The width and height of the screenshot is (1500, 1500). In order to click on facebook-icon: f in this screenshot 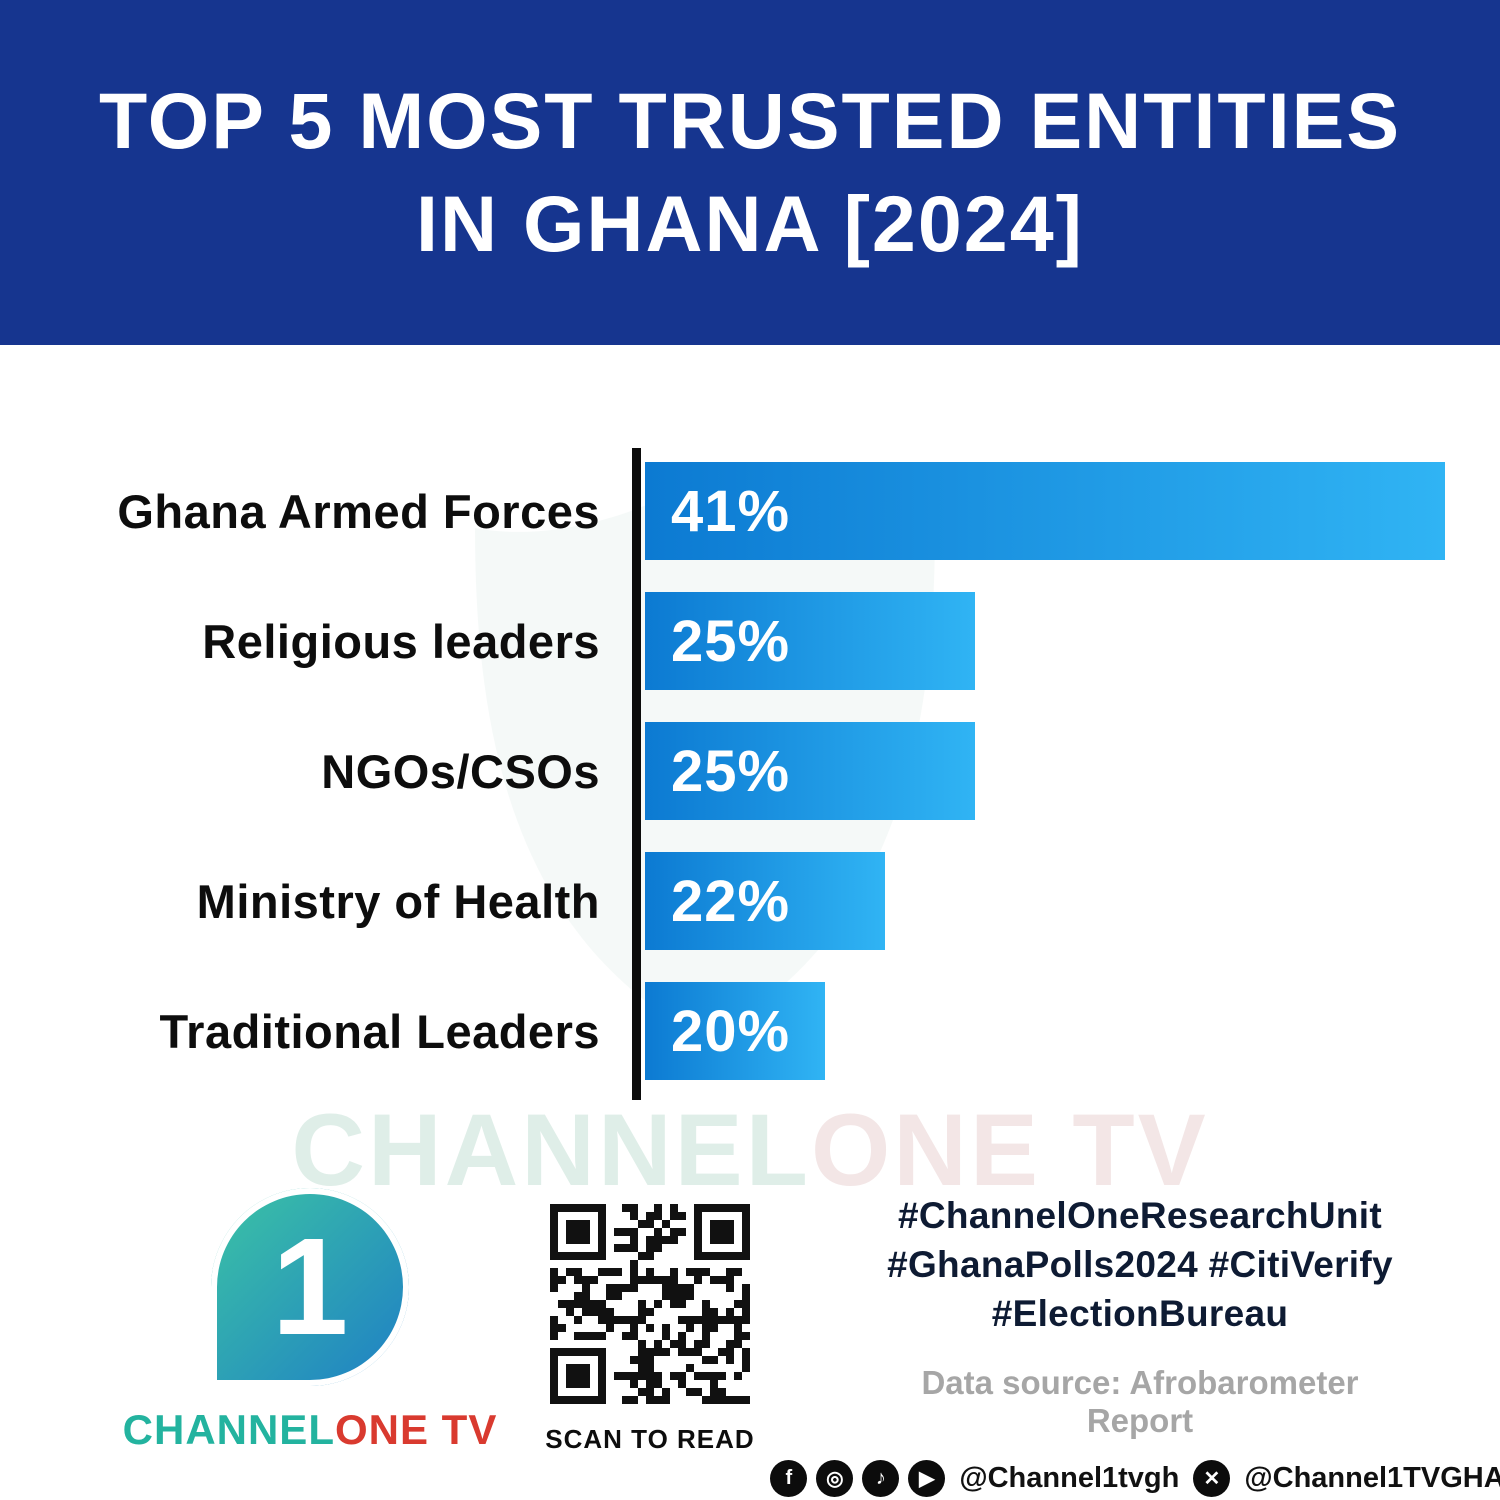, I will do `click(789, 1479)`.